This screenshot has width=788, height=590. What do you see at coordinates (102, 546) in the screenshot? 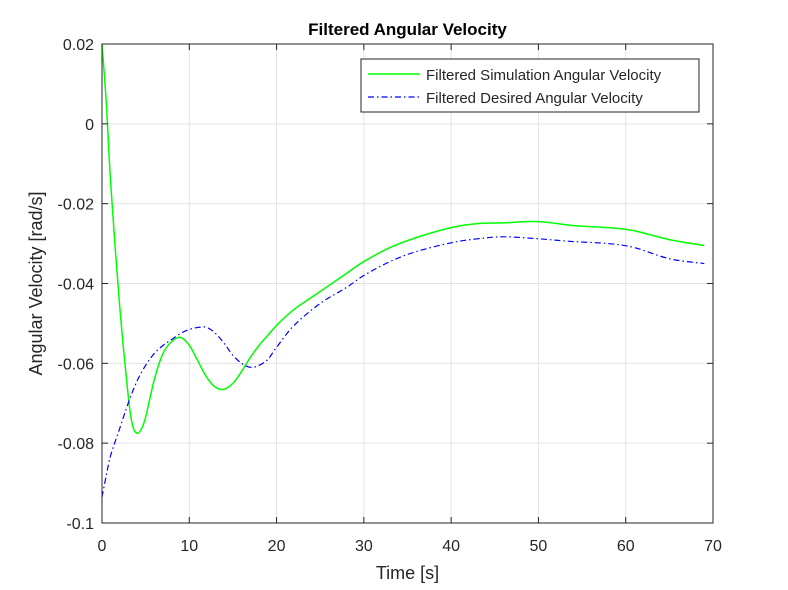
I see `x-tick-label: 0` at bounding box center [102, 546].